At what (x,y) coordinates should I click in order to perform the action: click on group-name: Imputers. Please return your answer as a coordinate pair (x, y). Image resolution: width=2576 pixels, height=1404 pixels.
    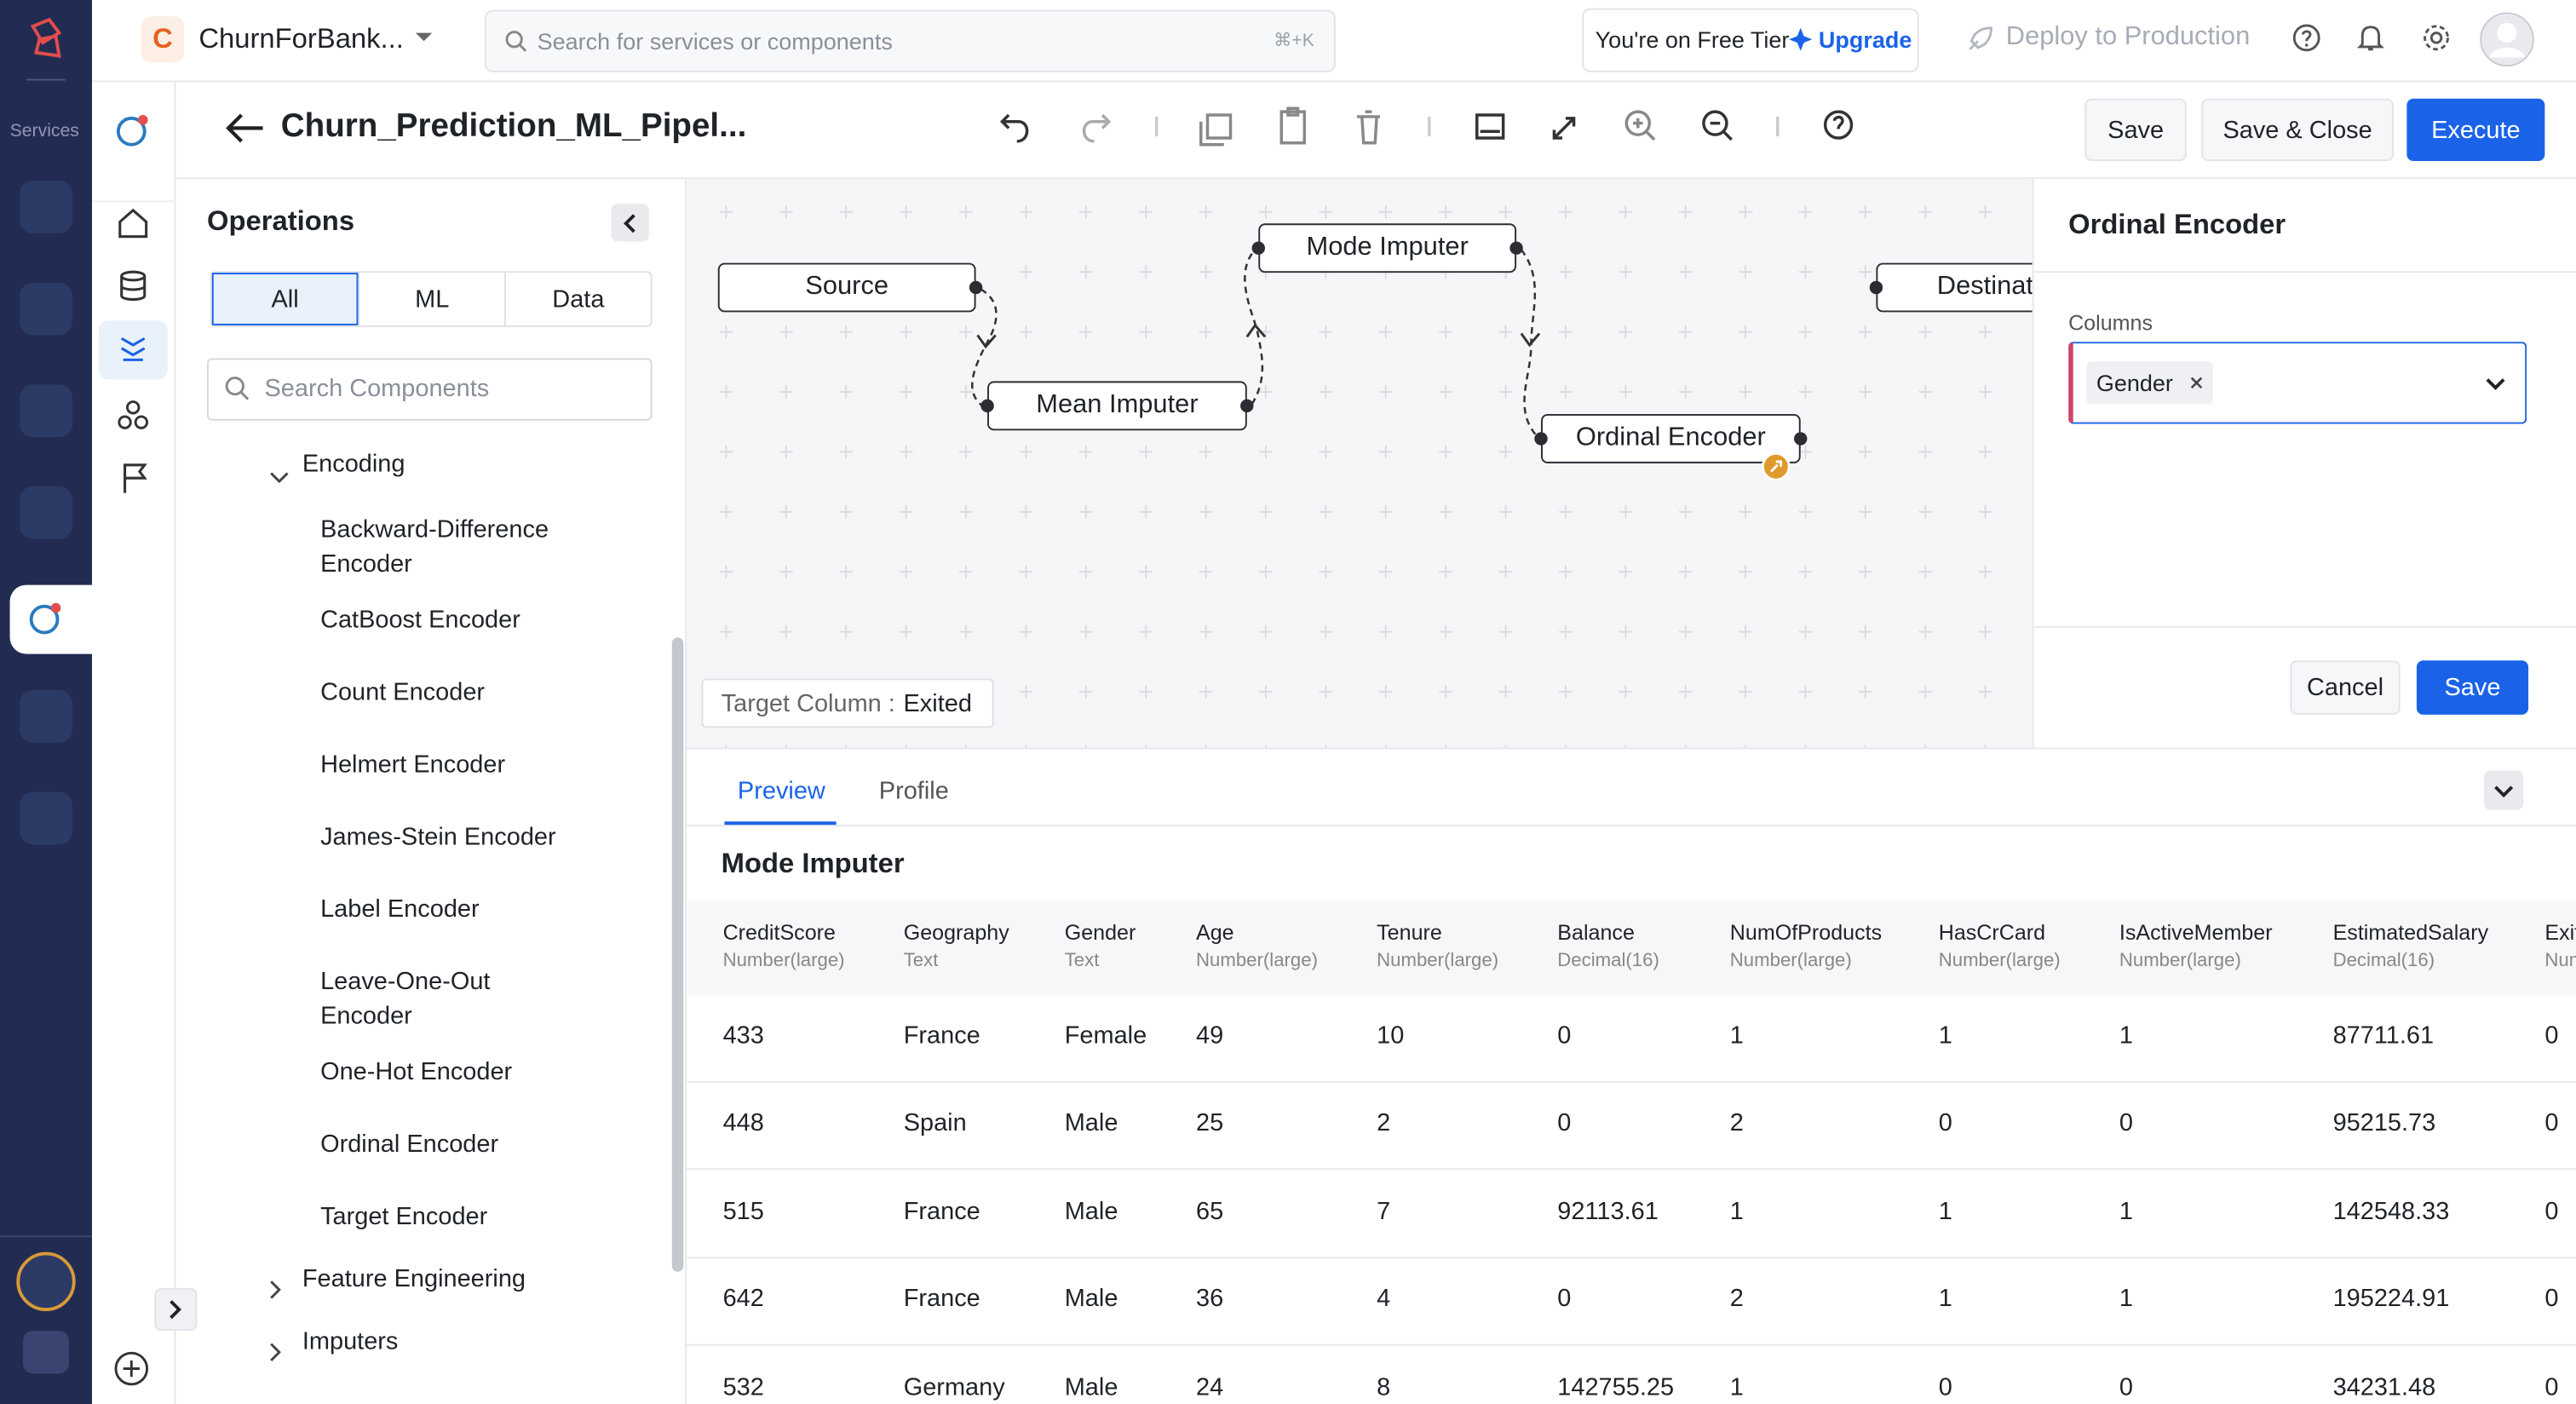
    Looking at the image, I should click on (351, 1341).